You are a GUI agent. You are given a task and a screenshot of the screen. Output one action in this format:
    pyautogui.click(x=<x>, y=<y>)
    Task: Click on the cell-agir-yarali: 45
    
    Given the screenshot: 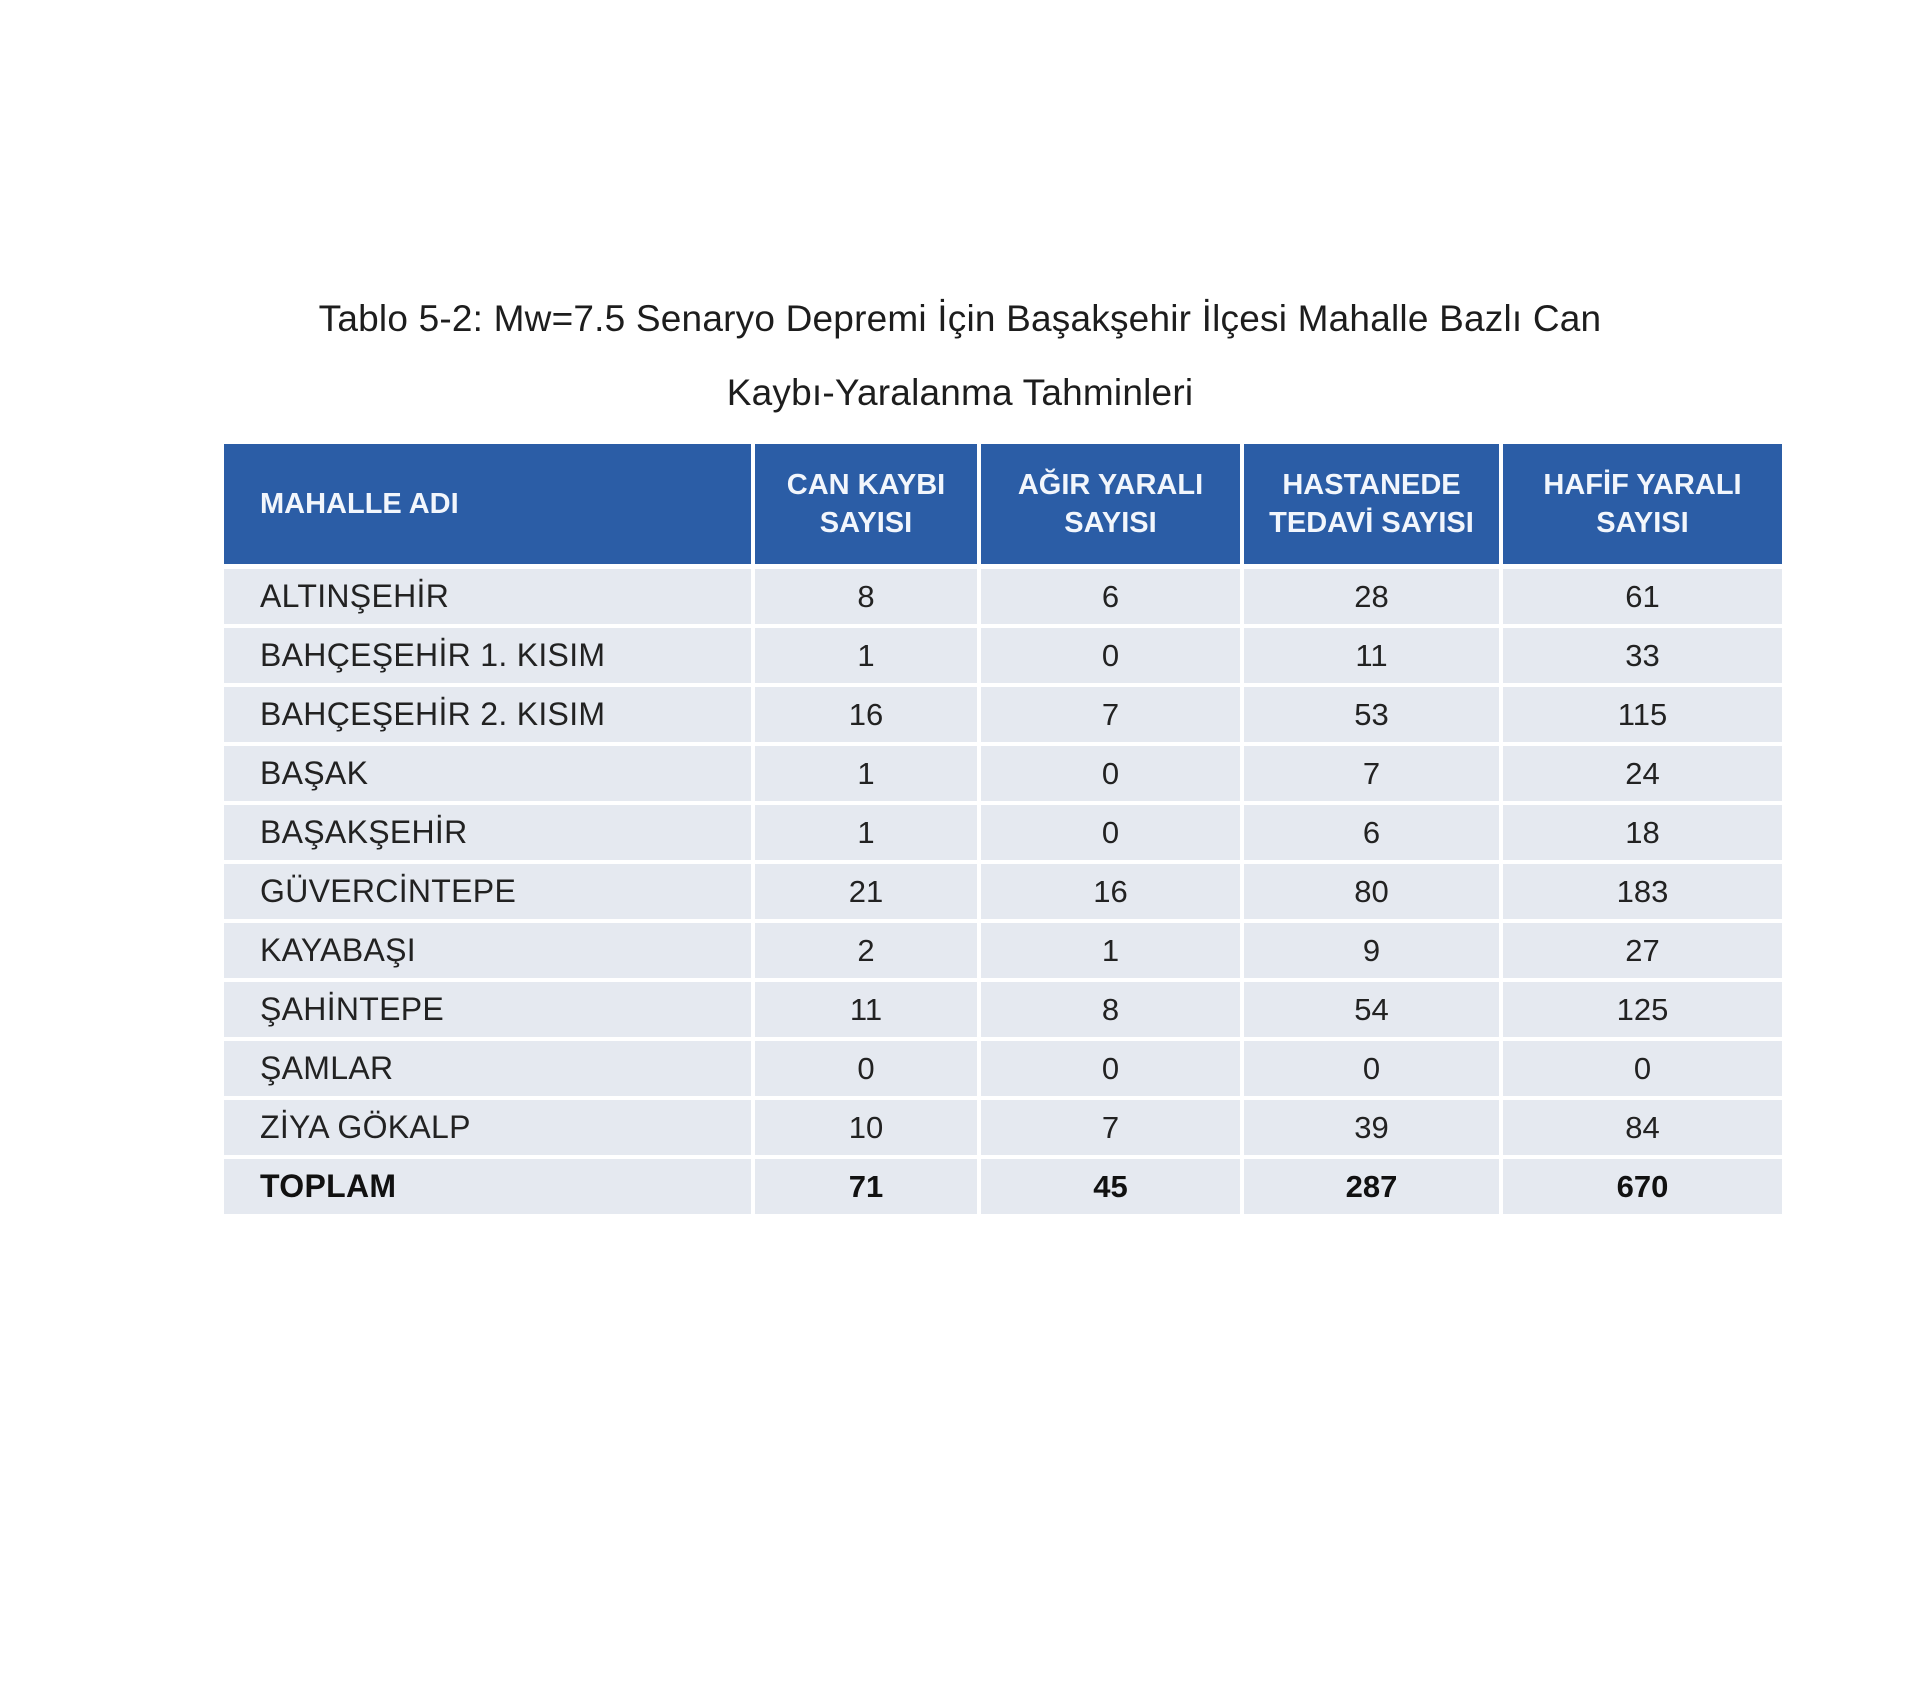 What is the action you would take?
    pyautogui.click(x=1110, y=1186)
    